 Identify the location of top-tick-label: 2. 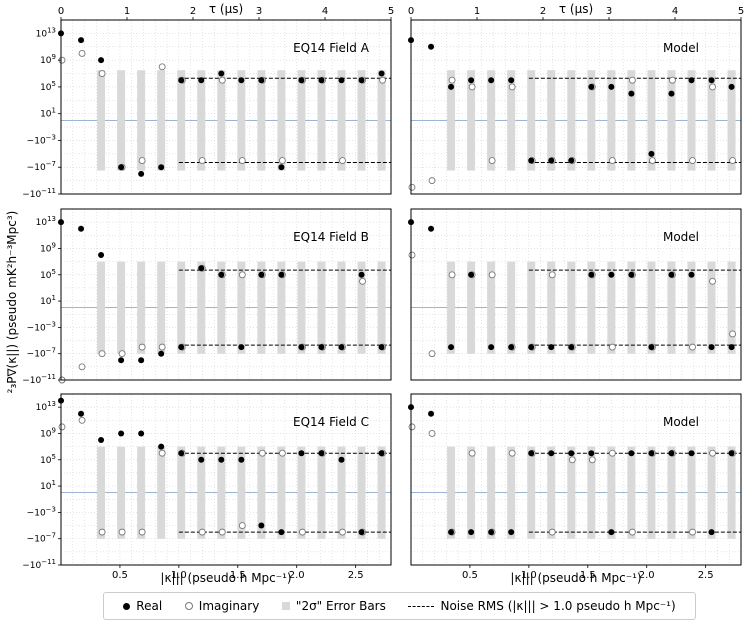
(193, 11).